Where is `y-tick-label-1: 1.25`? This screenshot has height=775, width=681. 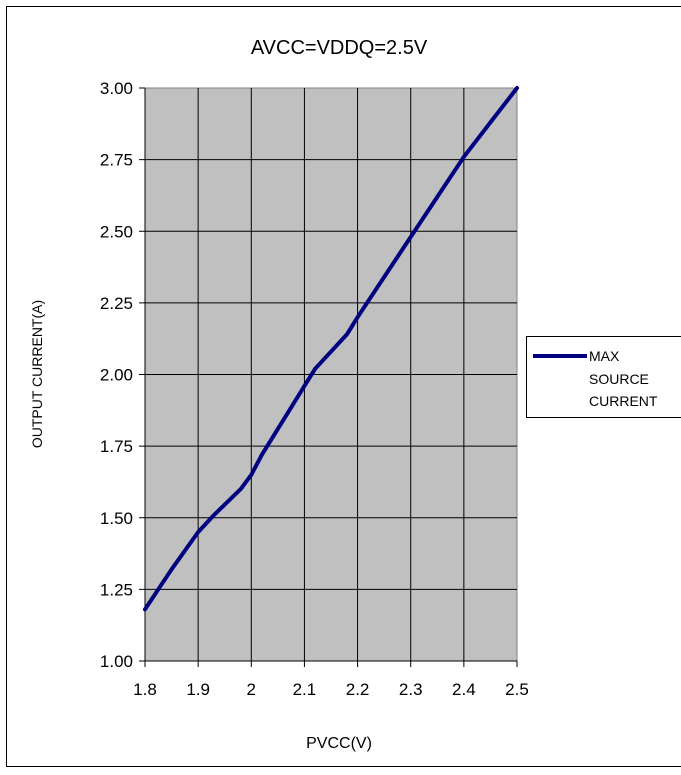
y-tick-label-1: 1.25 is located at coordinates (116, 589).